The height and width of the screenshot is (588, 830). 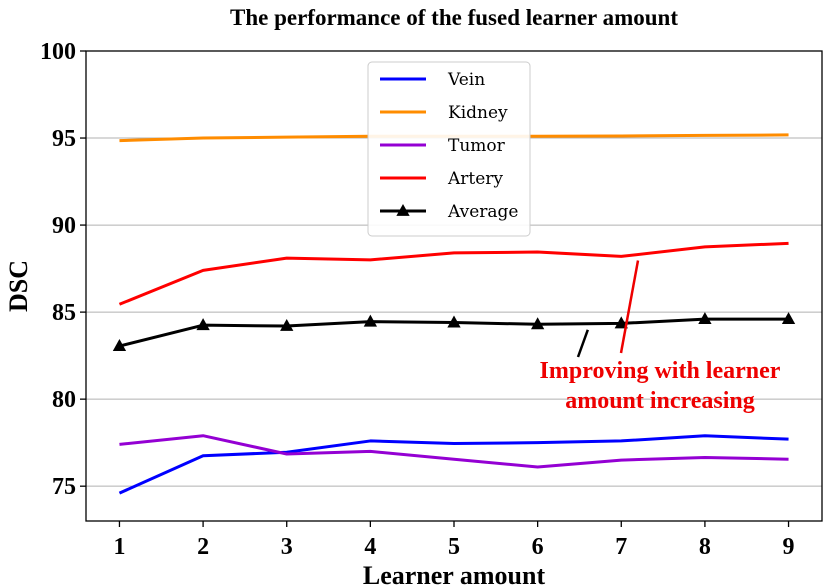 I want to click on legend-label-tumor: Tumor, so click(x=477, y=146).